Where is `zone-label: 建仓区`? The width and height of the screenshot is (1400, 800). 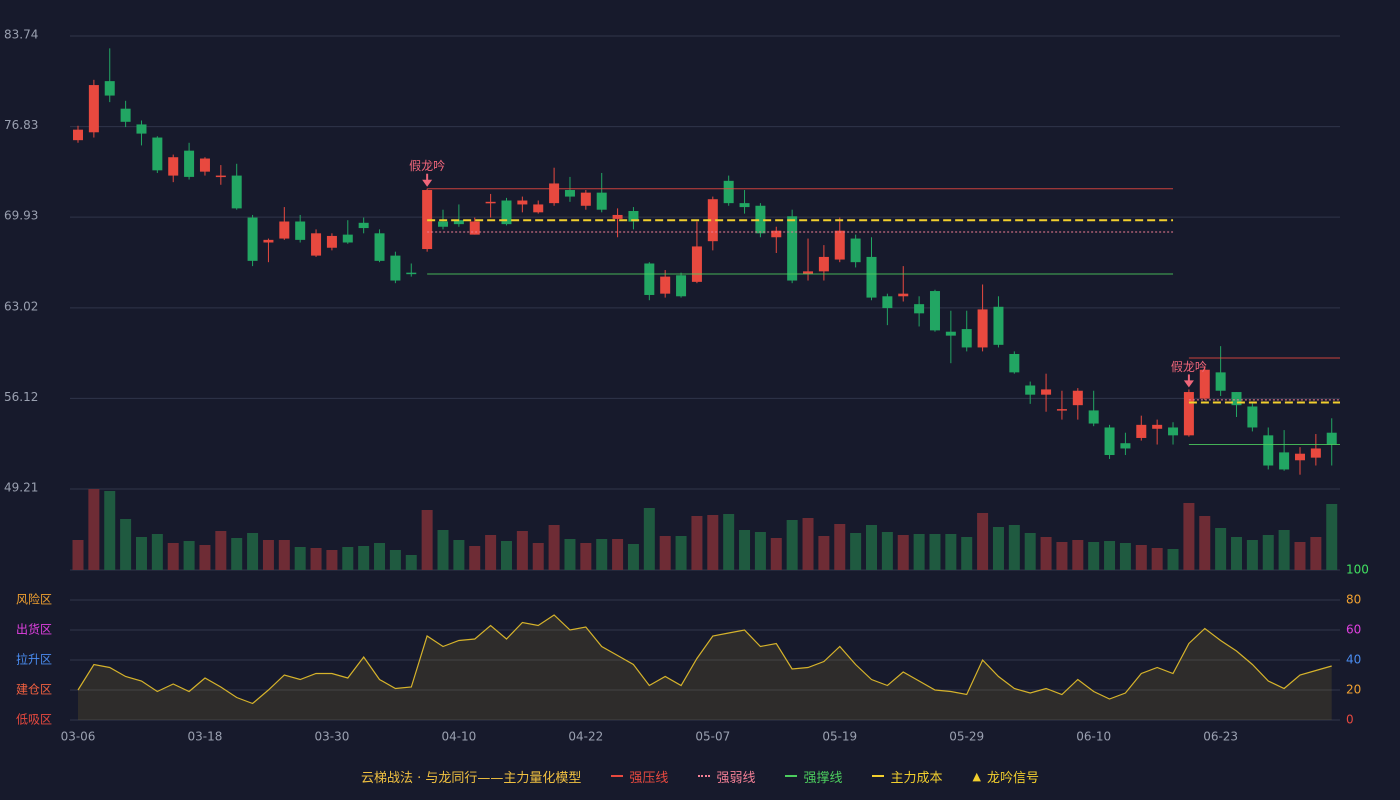
zone-label: 建仓区 is located at coordinates (34, 690).